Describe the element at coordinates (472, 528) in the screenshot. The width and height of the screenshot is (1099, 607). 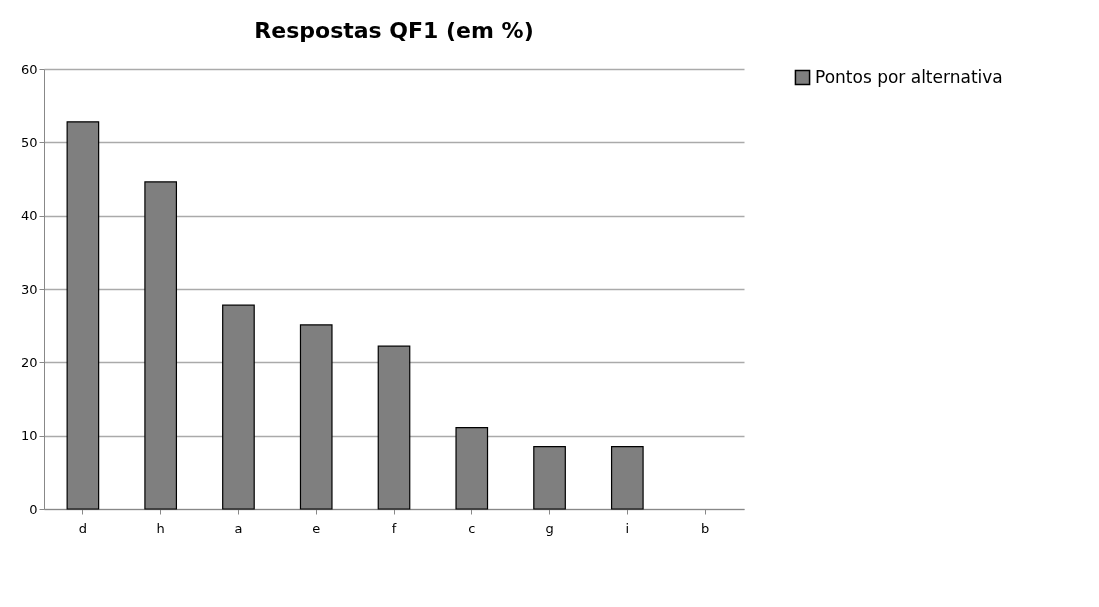
I see `x-tick-label: c` at that location.